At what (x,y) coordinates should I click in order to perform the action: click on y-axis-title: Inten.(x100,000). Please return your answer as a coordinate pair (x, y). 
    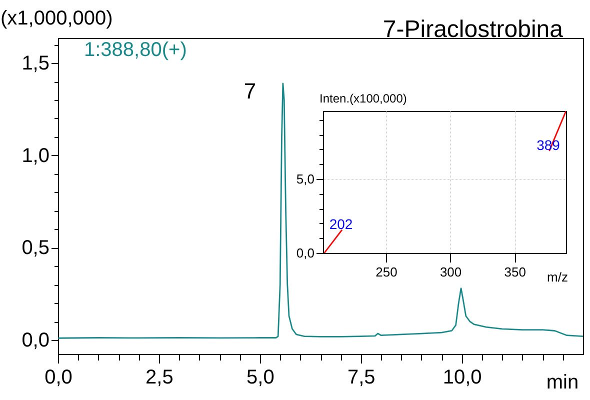
    Looking at the image, I should click on (363, 99).